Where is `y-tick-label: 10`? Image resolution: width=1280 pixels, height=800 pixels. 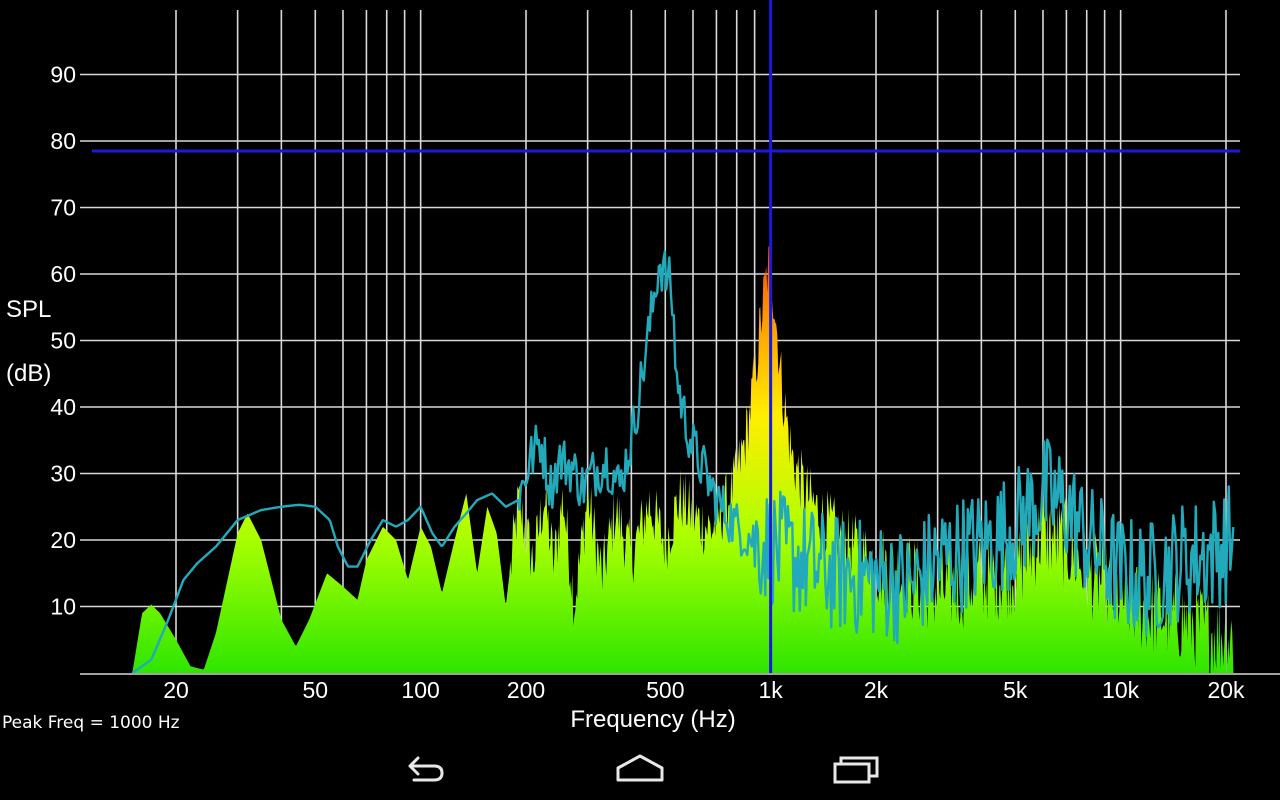
y-tick-label: 10 is located at coordinates (63, 607).